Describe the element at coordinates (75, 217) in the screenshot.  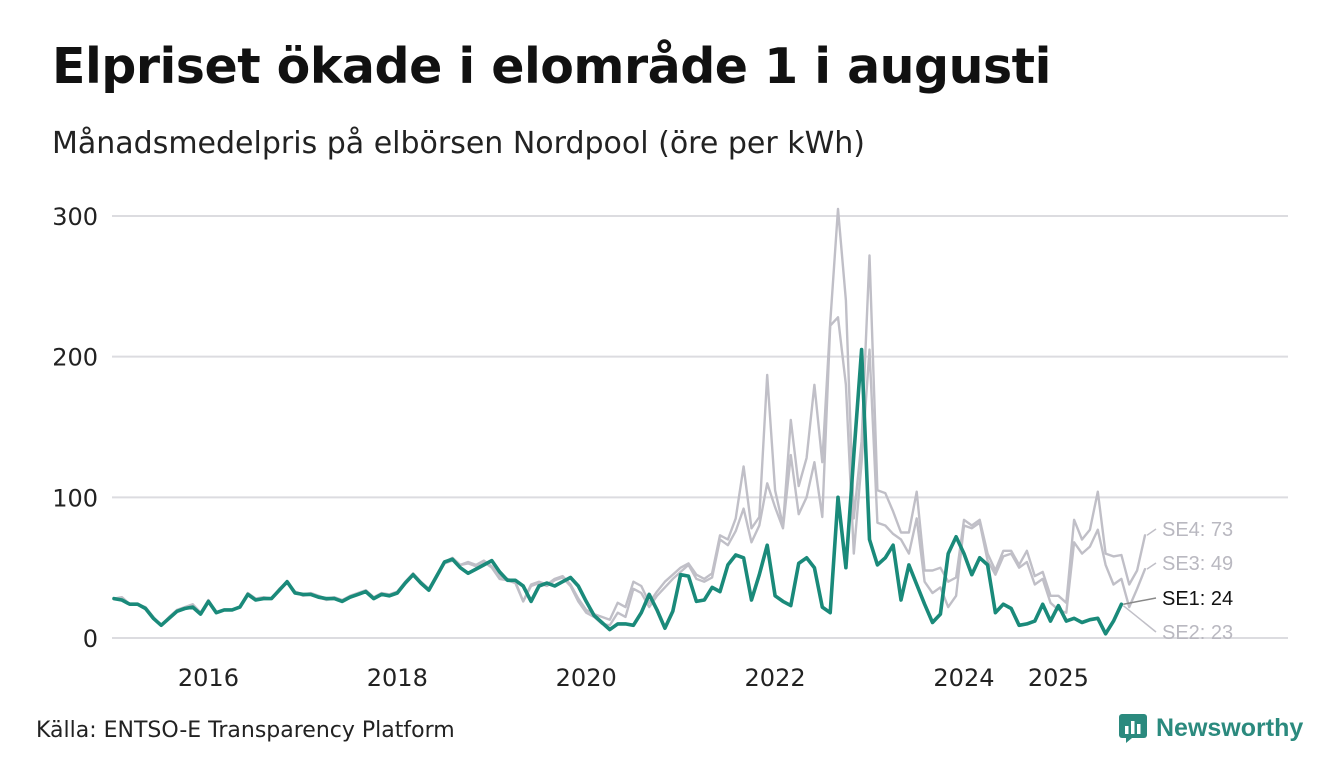
I see `y-tick-label: 300` at that location.